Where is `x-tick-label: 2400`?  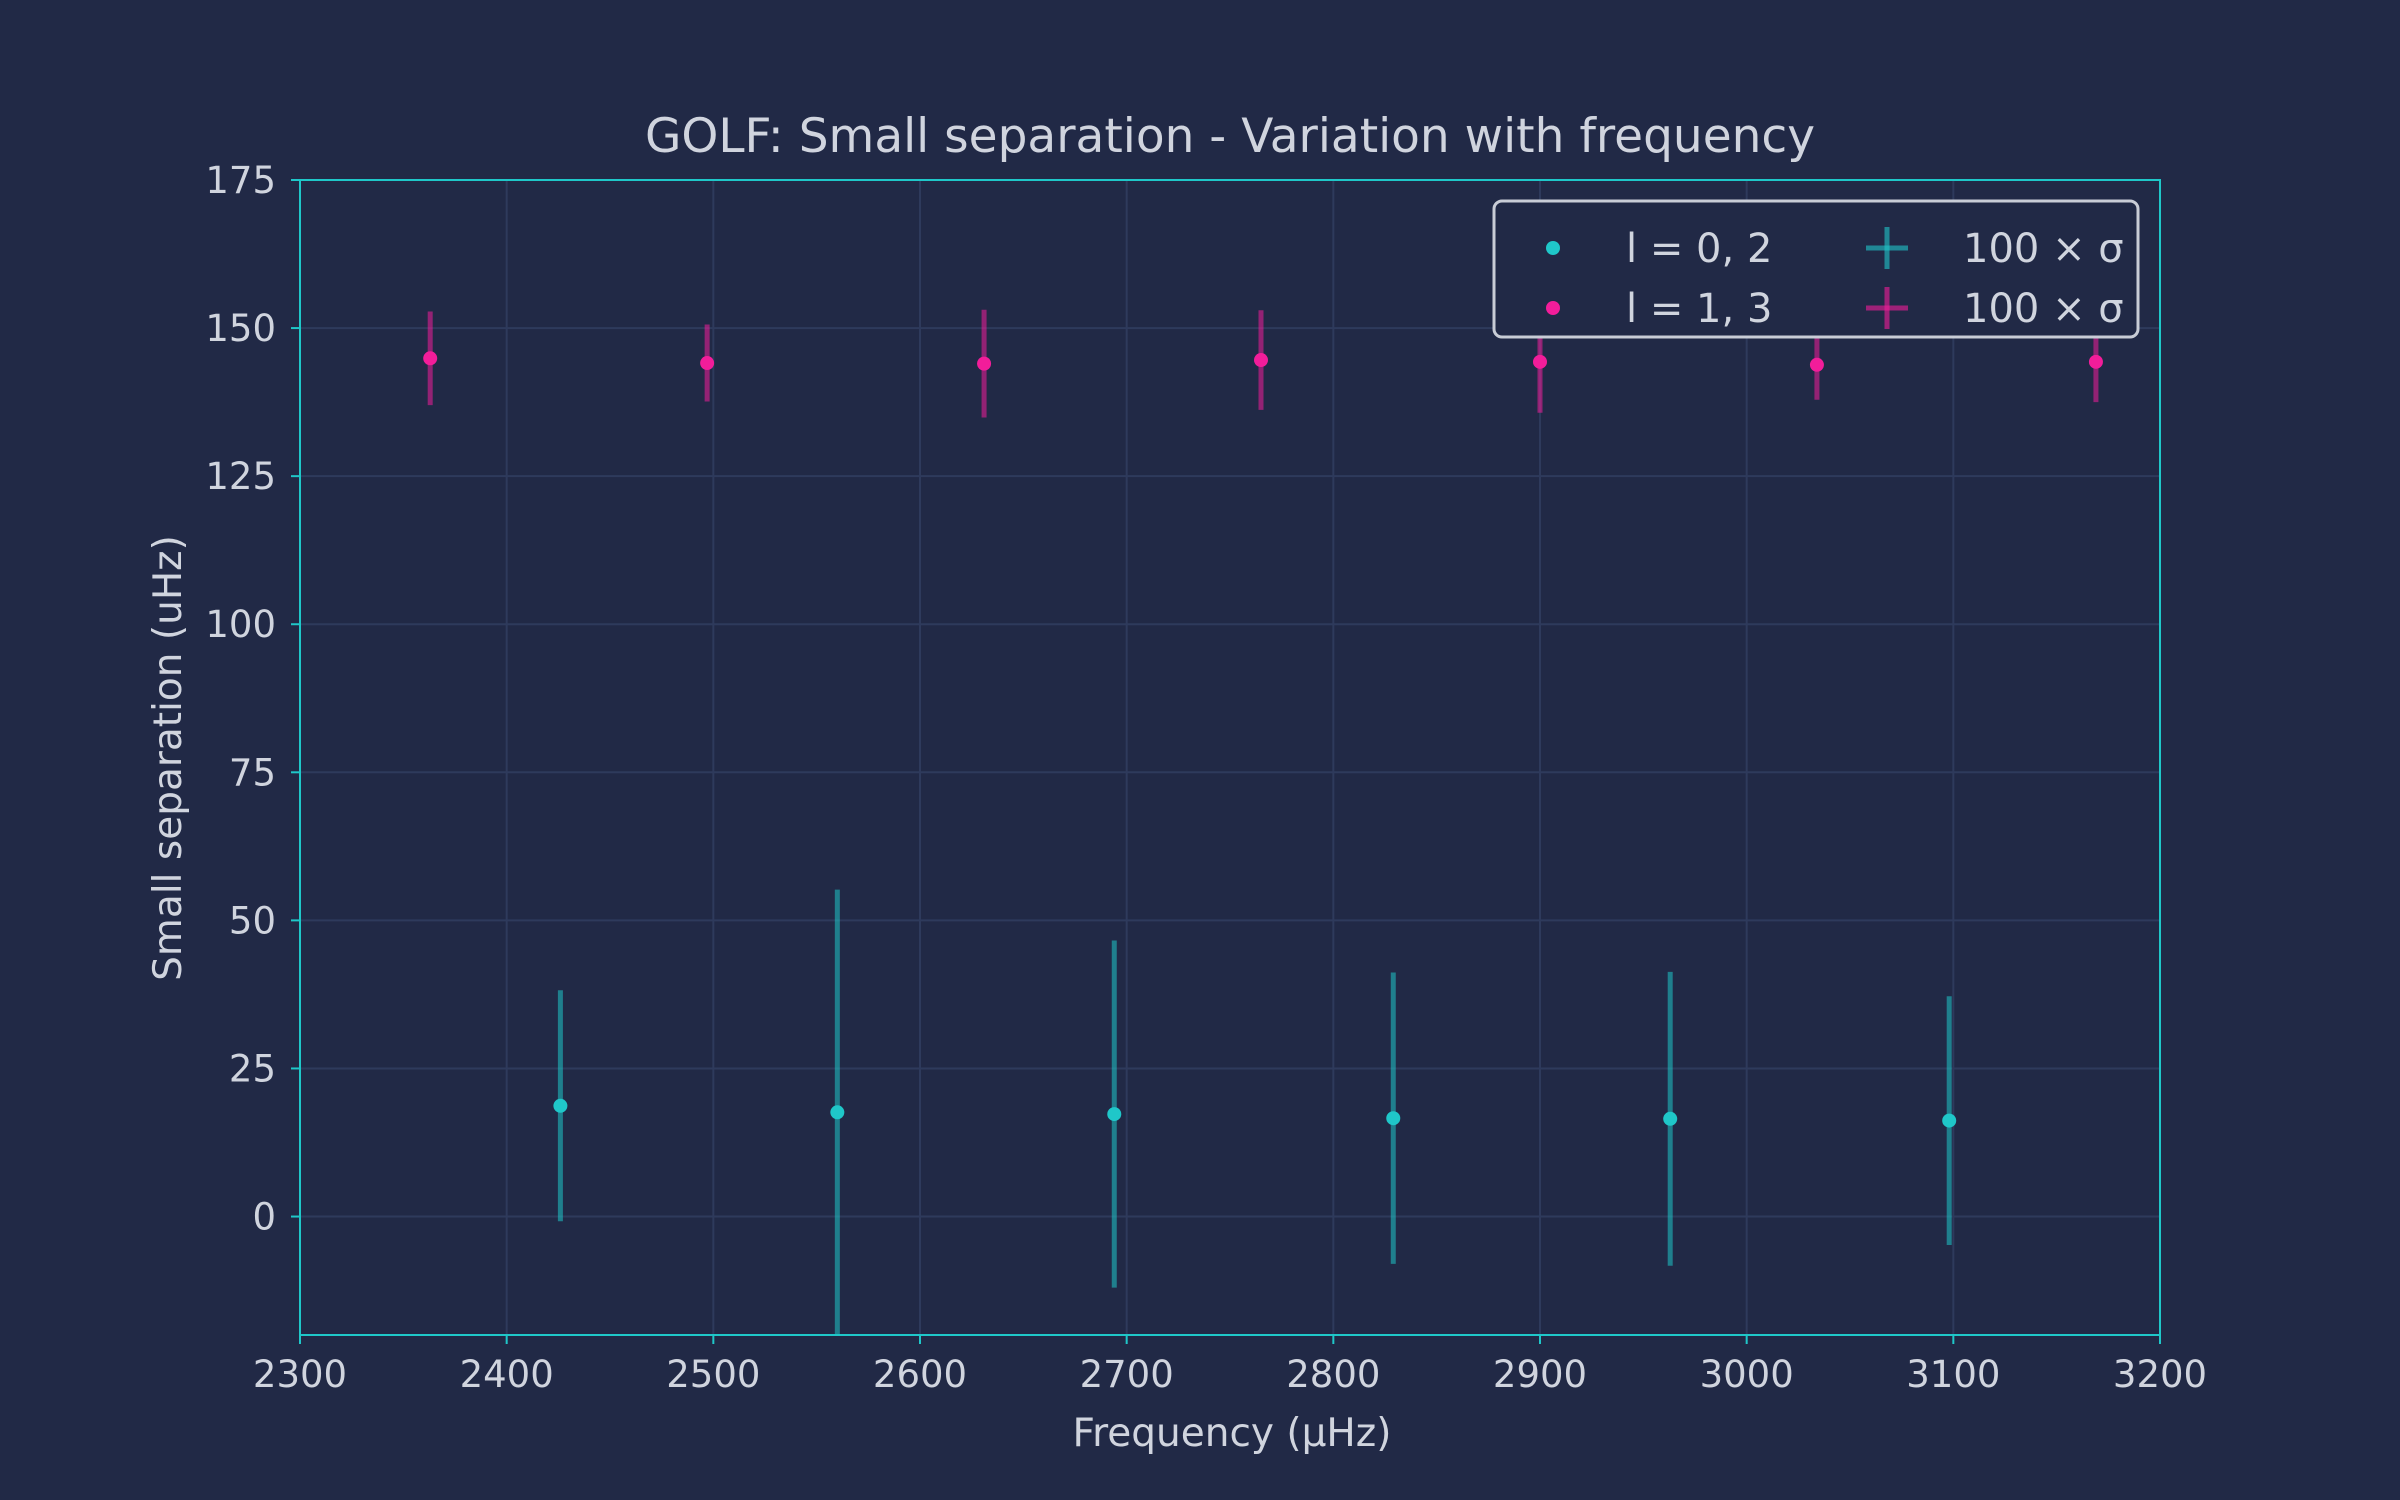 x-tick-label: 2400 is located at coordinates (507, 1374).